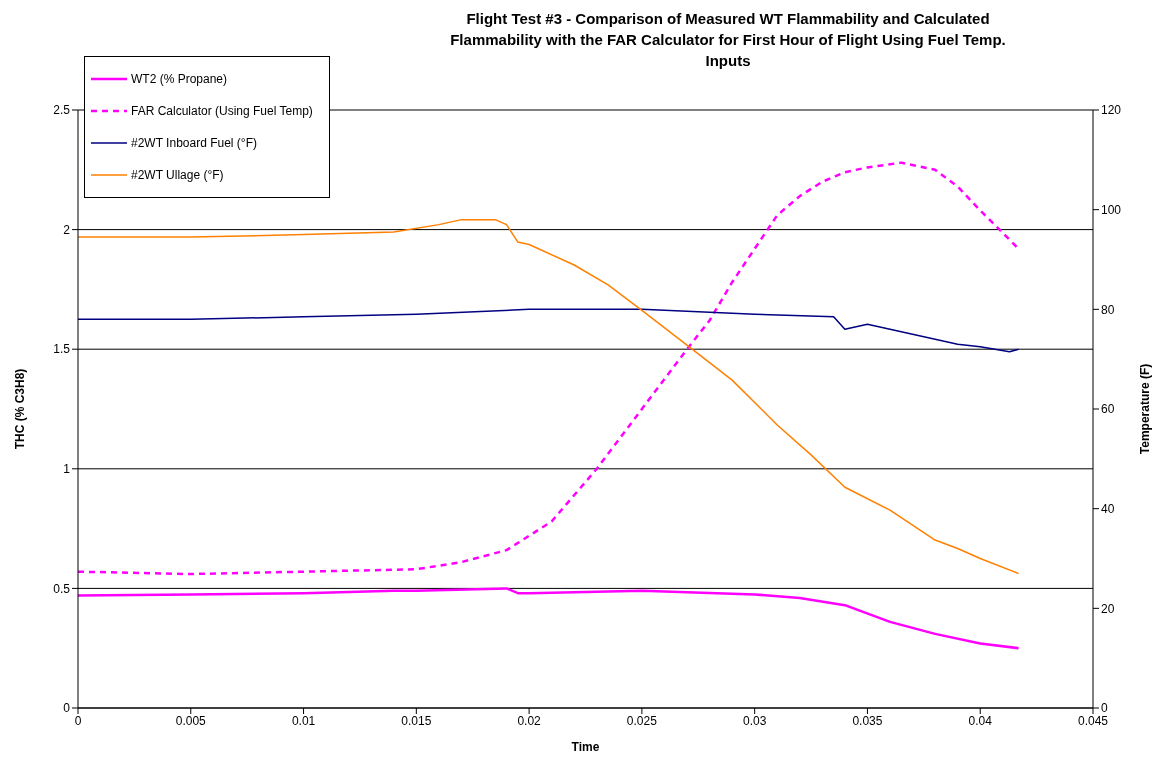 Image resolution: width=1166 pixels, height=771 pixels. I want to click on y2-tick-label: 60, so click(1108, 409).